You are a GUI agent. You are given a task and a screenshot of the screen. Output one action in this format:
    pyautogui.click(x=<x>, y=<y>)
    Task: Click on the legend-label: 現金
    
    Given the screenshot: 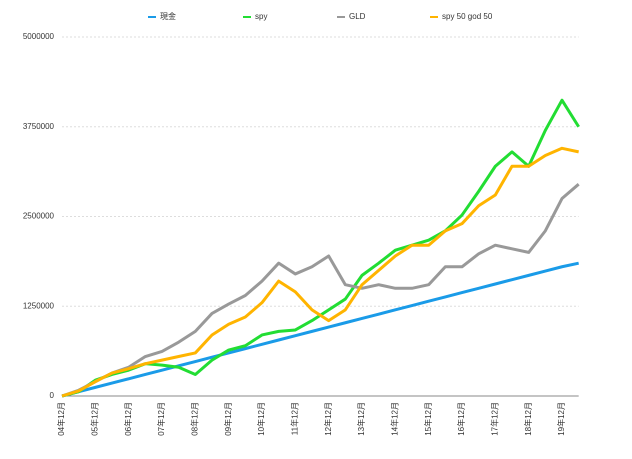 What is the action you would take?
    pyautogui.click(x=168, y=16)
    